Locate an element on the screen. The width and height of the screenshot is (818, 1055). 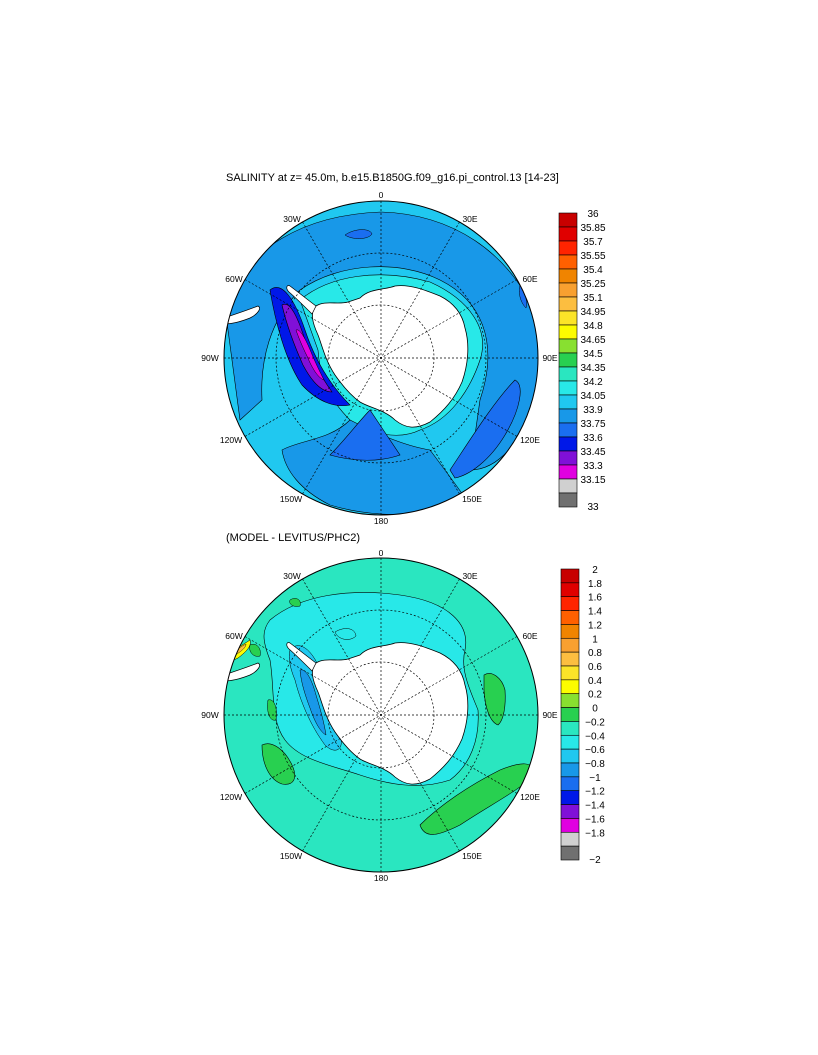
panel2-lon-label-90e: 90E is located at coordinates (549, 715).